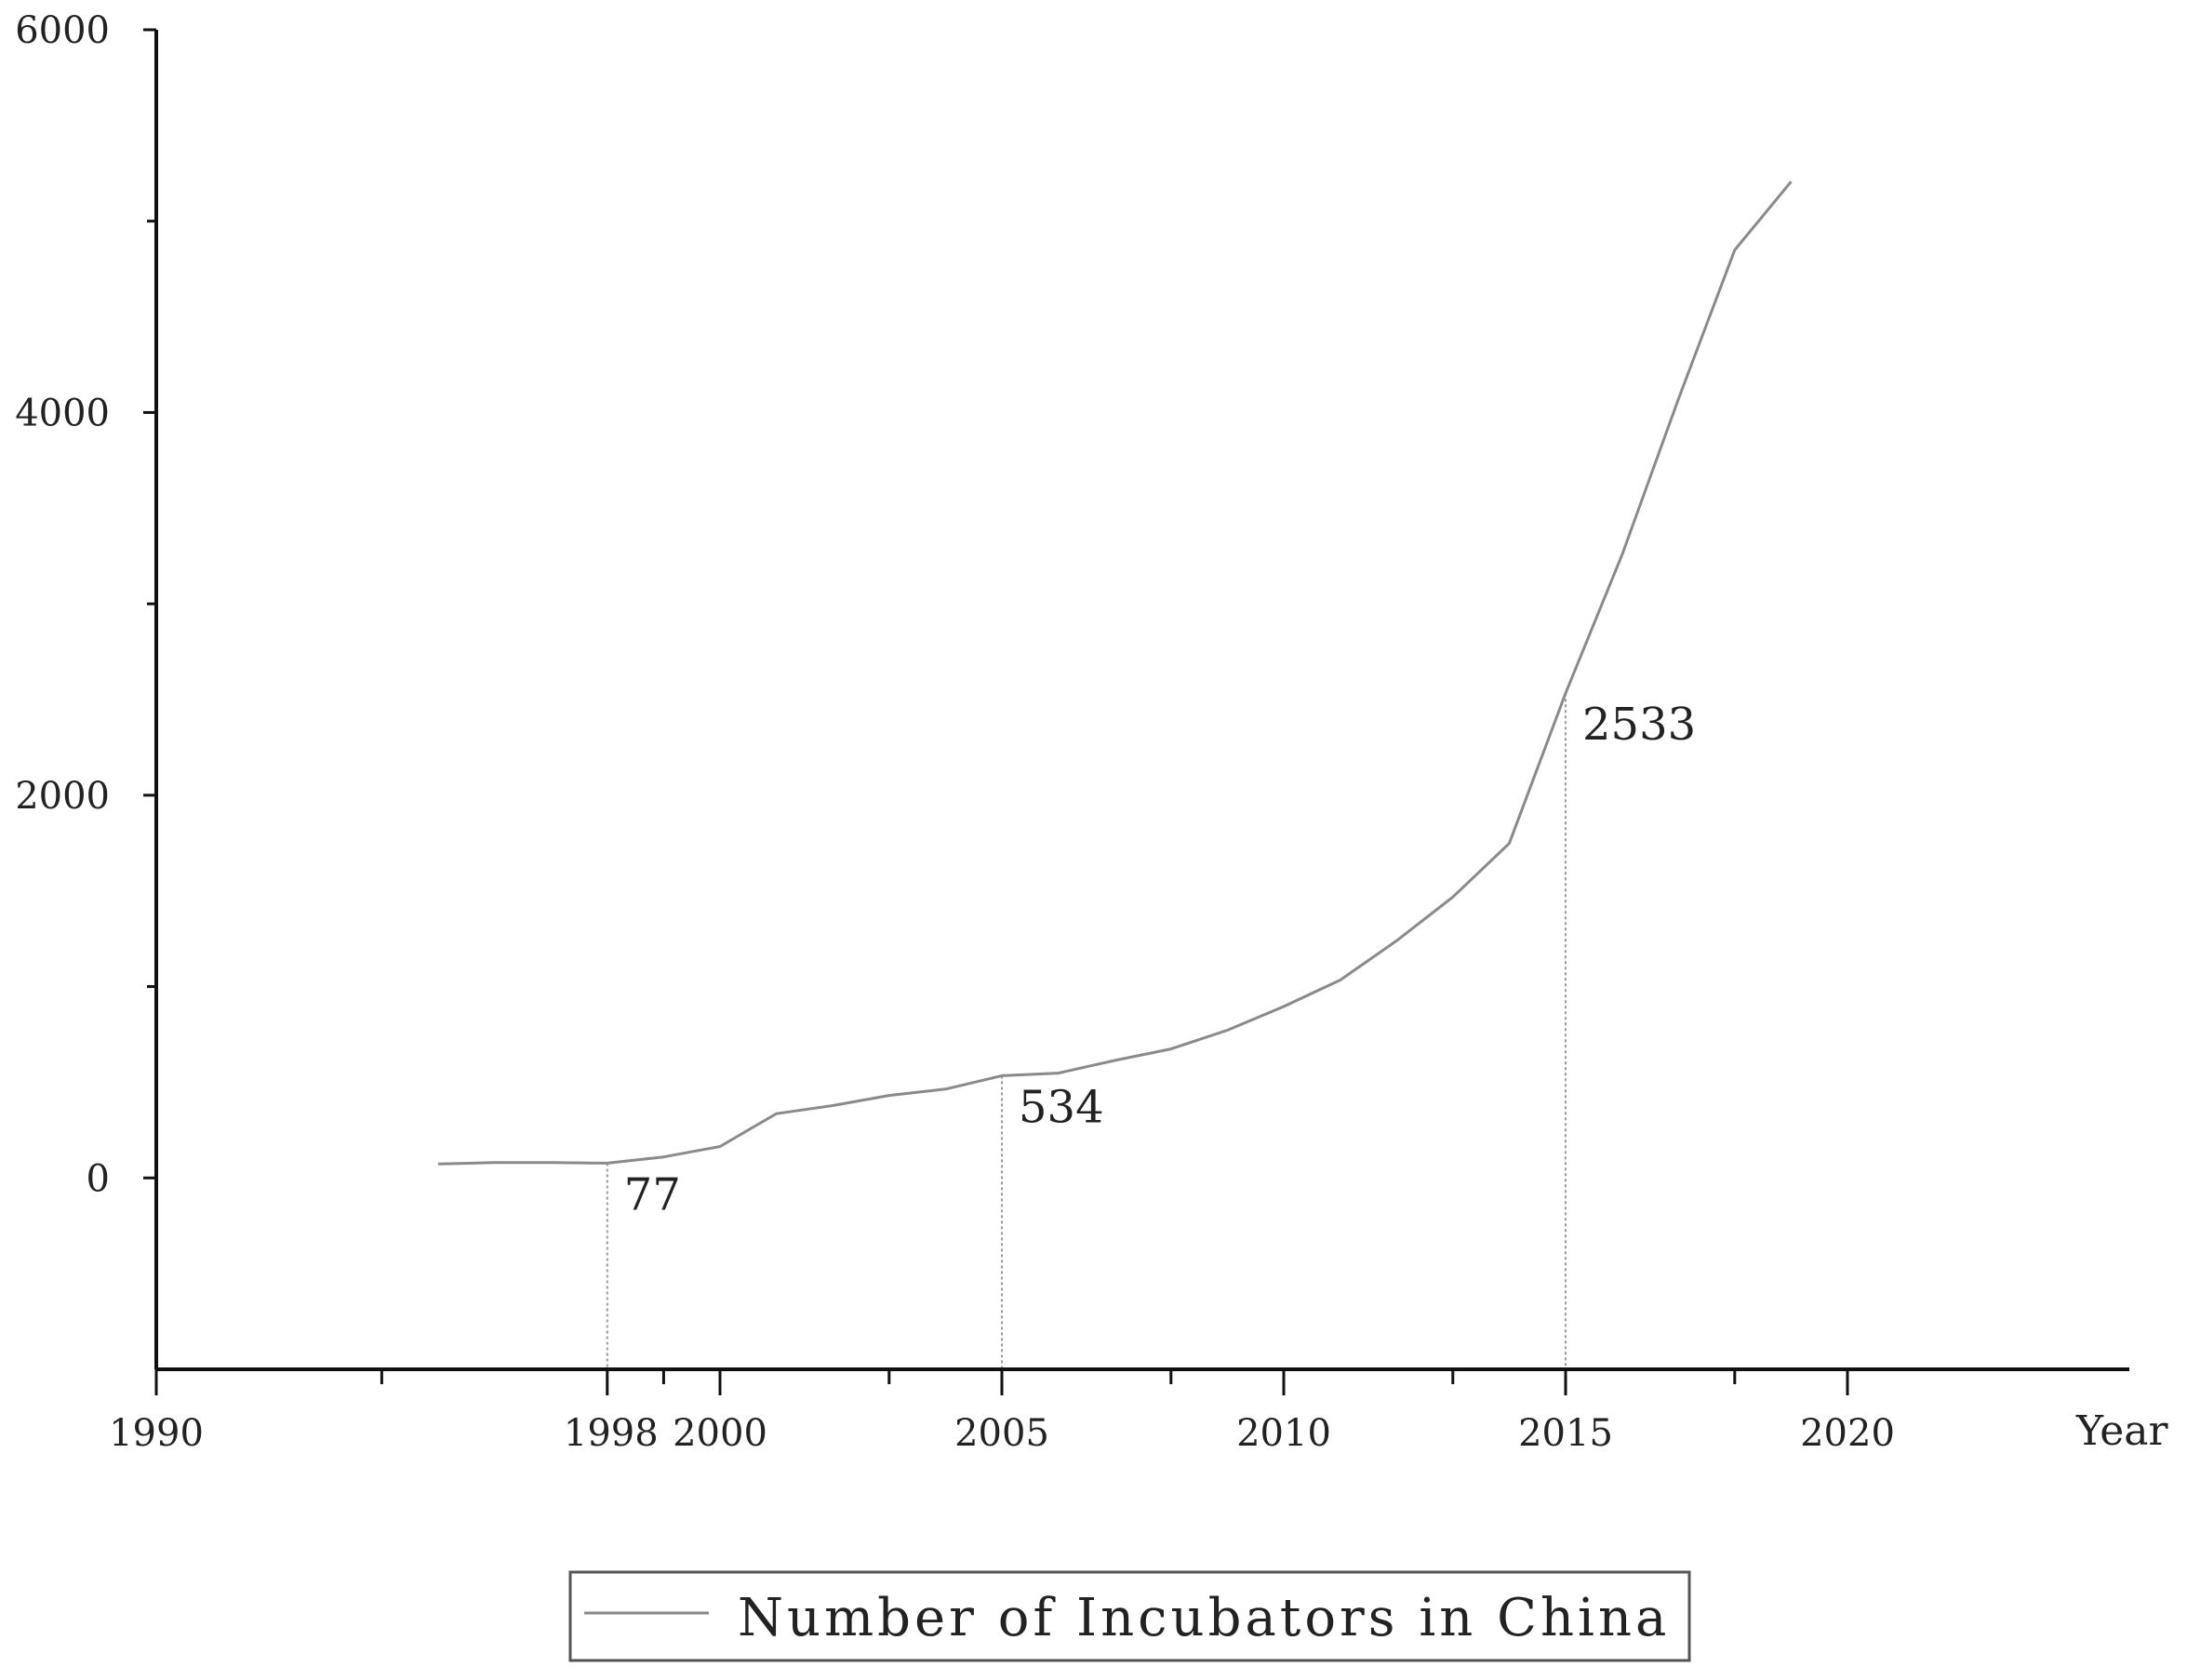 The image size is (2187, 1680). Describe the element at coordinates (62, 30) in the screenshot. I see `y-tick-label: 6000` at that location.